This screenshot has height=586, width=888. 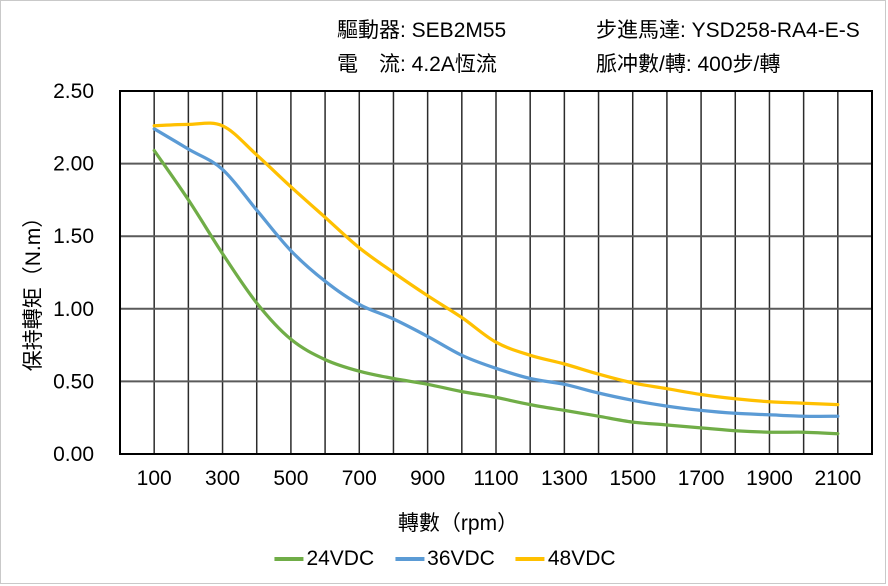 What do you see at coordinates (359, 478) in the screenshot?
I see `x-tick-label: 700` at bounding box center [359, 478].